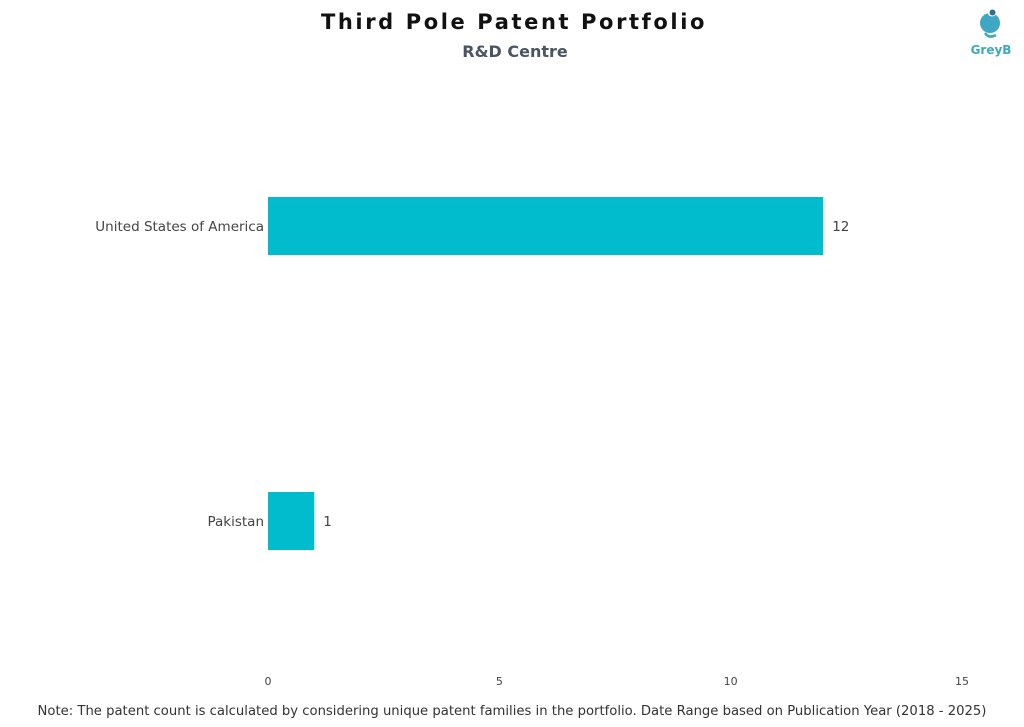 Image resolution: width=1024 pixels, height=727 pixels. What do you see at coordinates (268, 681) in the screenshot?
I see `x-tick-label: 0` at bounding box center [268, 681].